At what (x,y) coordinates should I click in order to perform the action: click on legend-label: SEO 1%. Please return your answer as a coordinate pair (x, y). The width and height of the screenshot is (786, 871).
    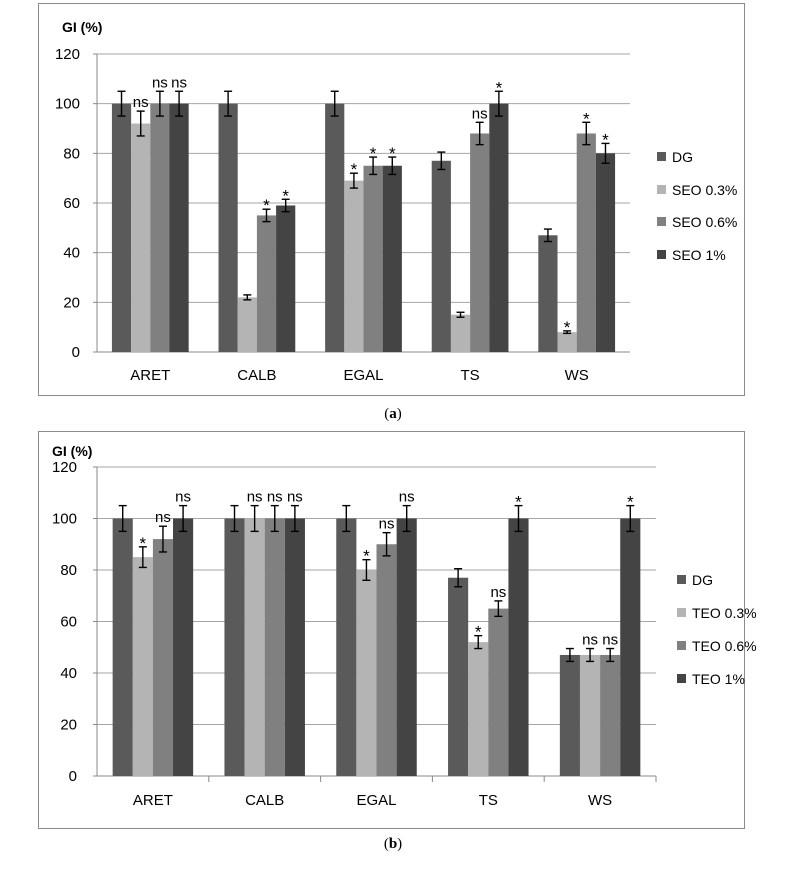
    Looking at the image, I should click on (699, 255).